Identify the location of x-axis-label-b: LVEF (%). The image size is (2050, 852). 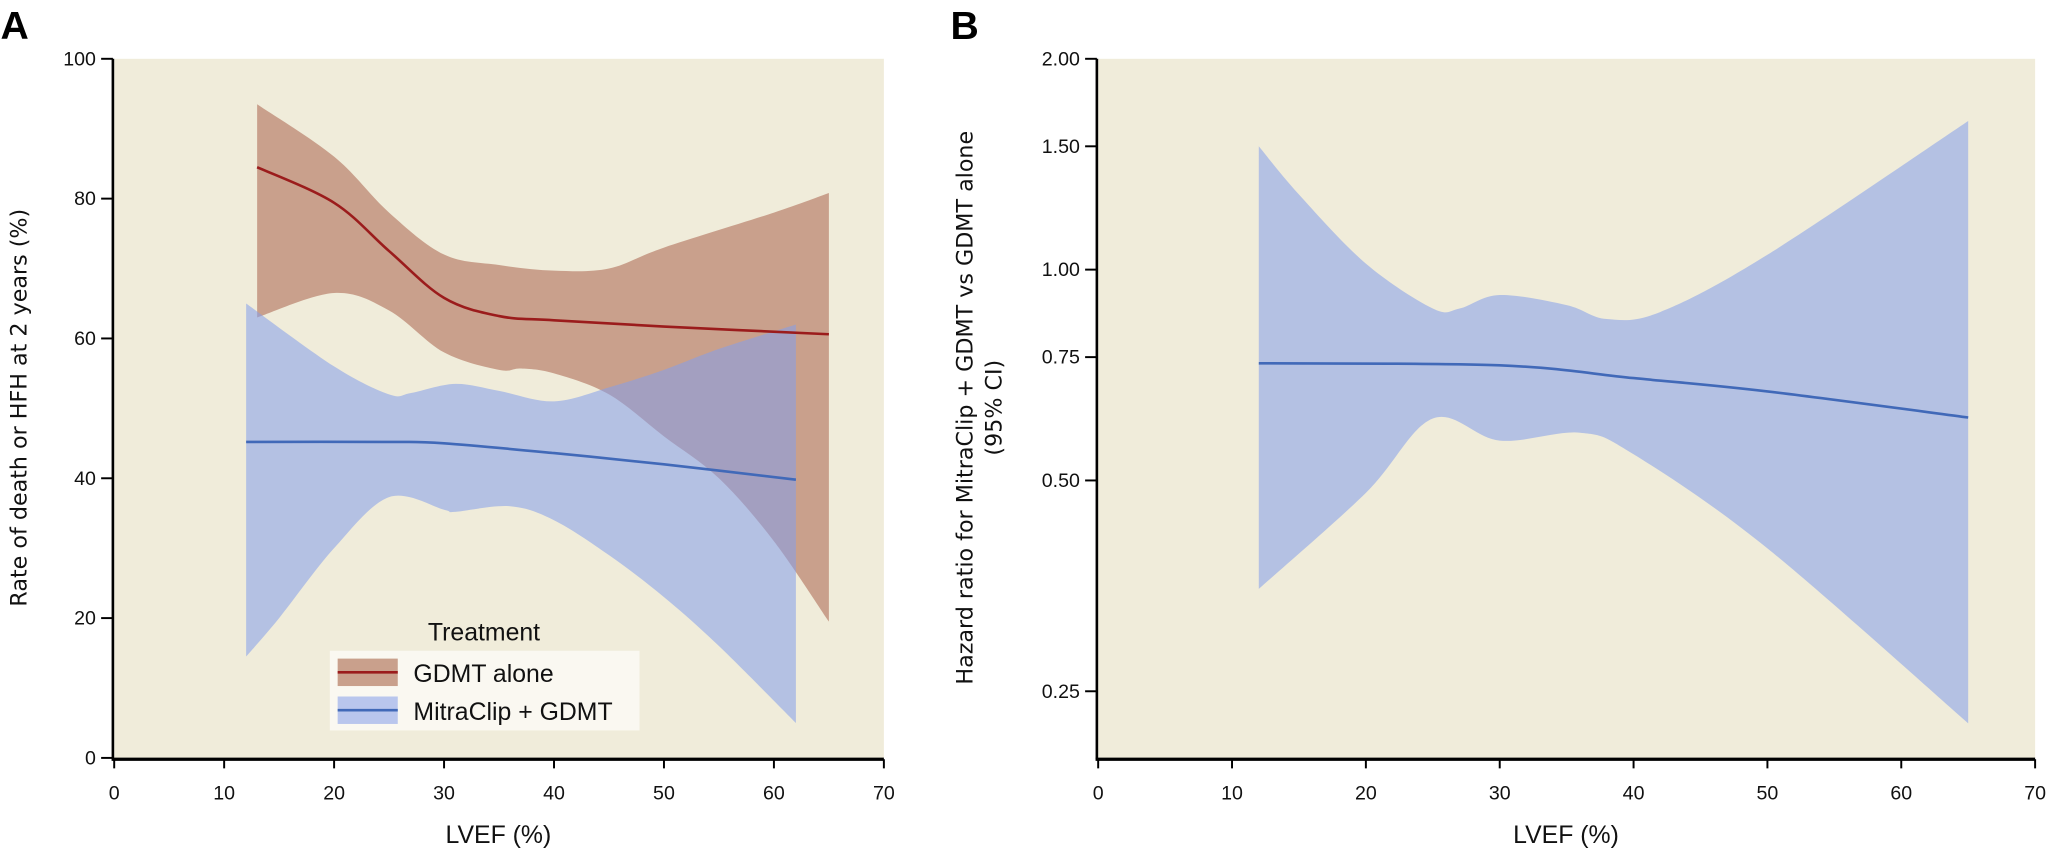
(1566, 835).